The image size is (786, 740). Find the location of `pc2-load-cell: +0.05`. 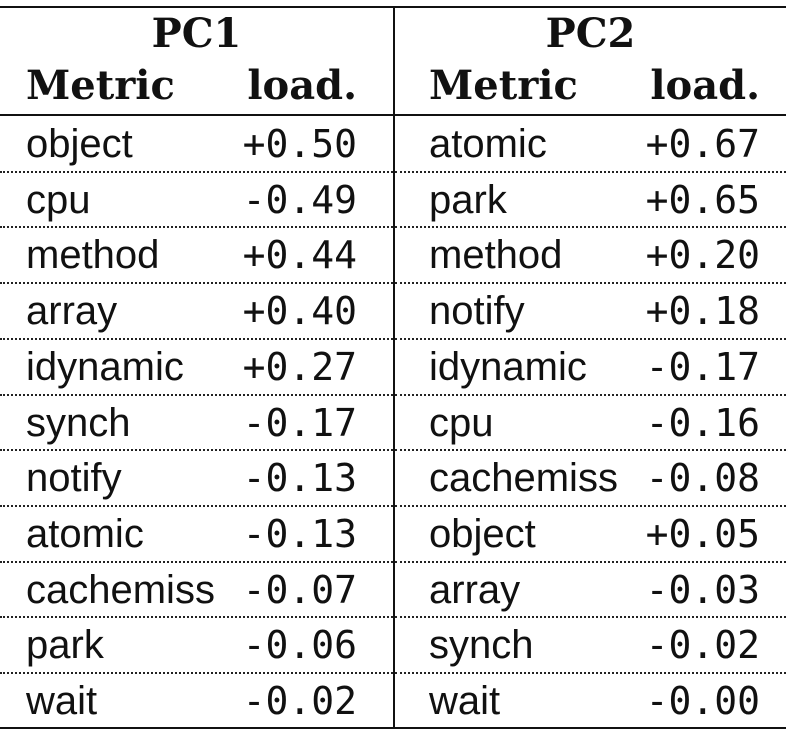

pc2-load-cell: +0.05 is located at coordinates (702, 533).